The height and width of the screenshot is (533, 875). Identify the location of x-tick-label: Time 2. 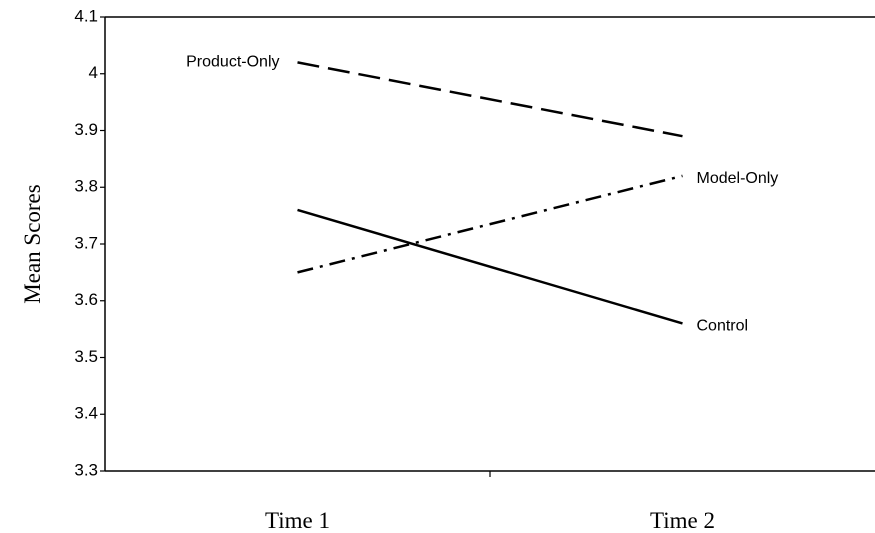
(682, 520).